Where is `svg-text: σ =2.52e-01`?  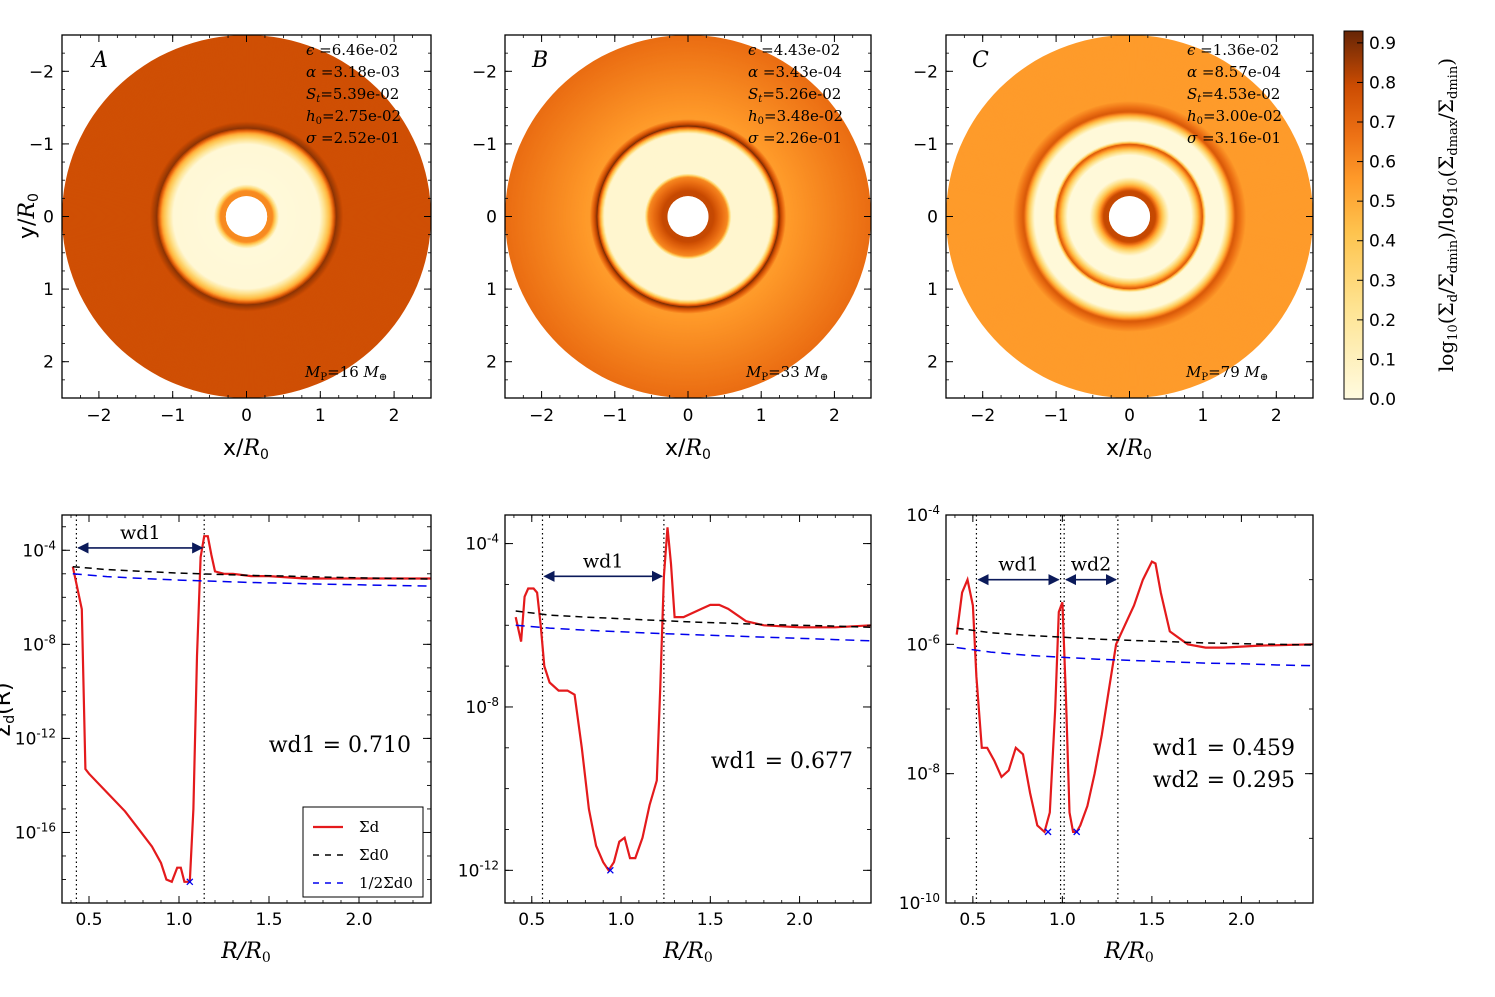
svg-text: σ =2.52e-01 is located at coordinates (353, 138).